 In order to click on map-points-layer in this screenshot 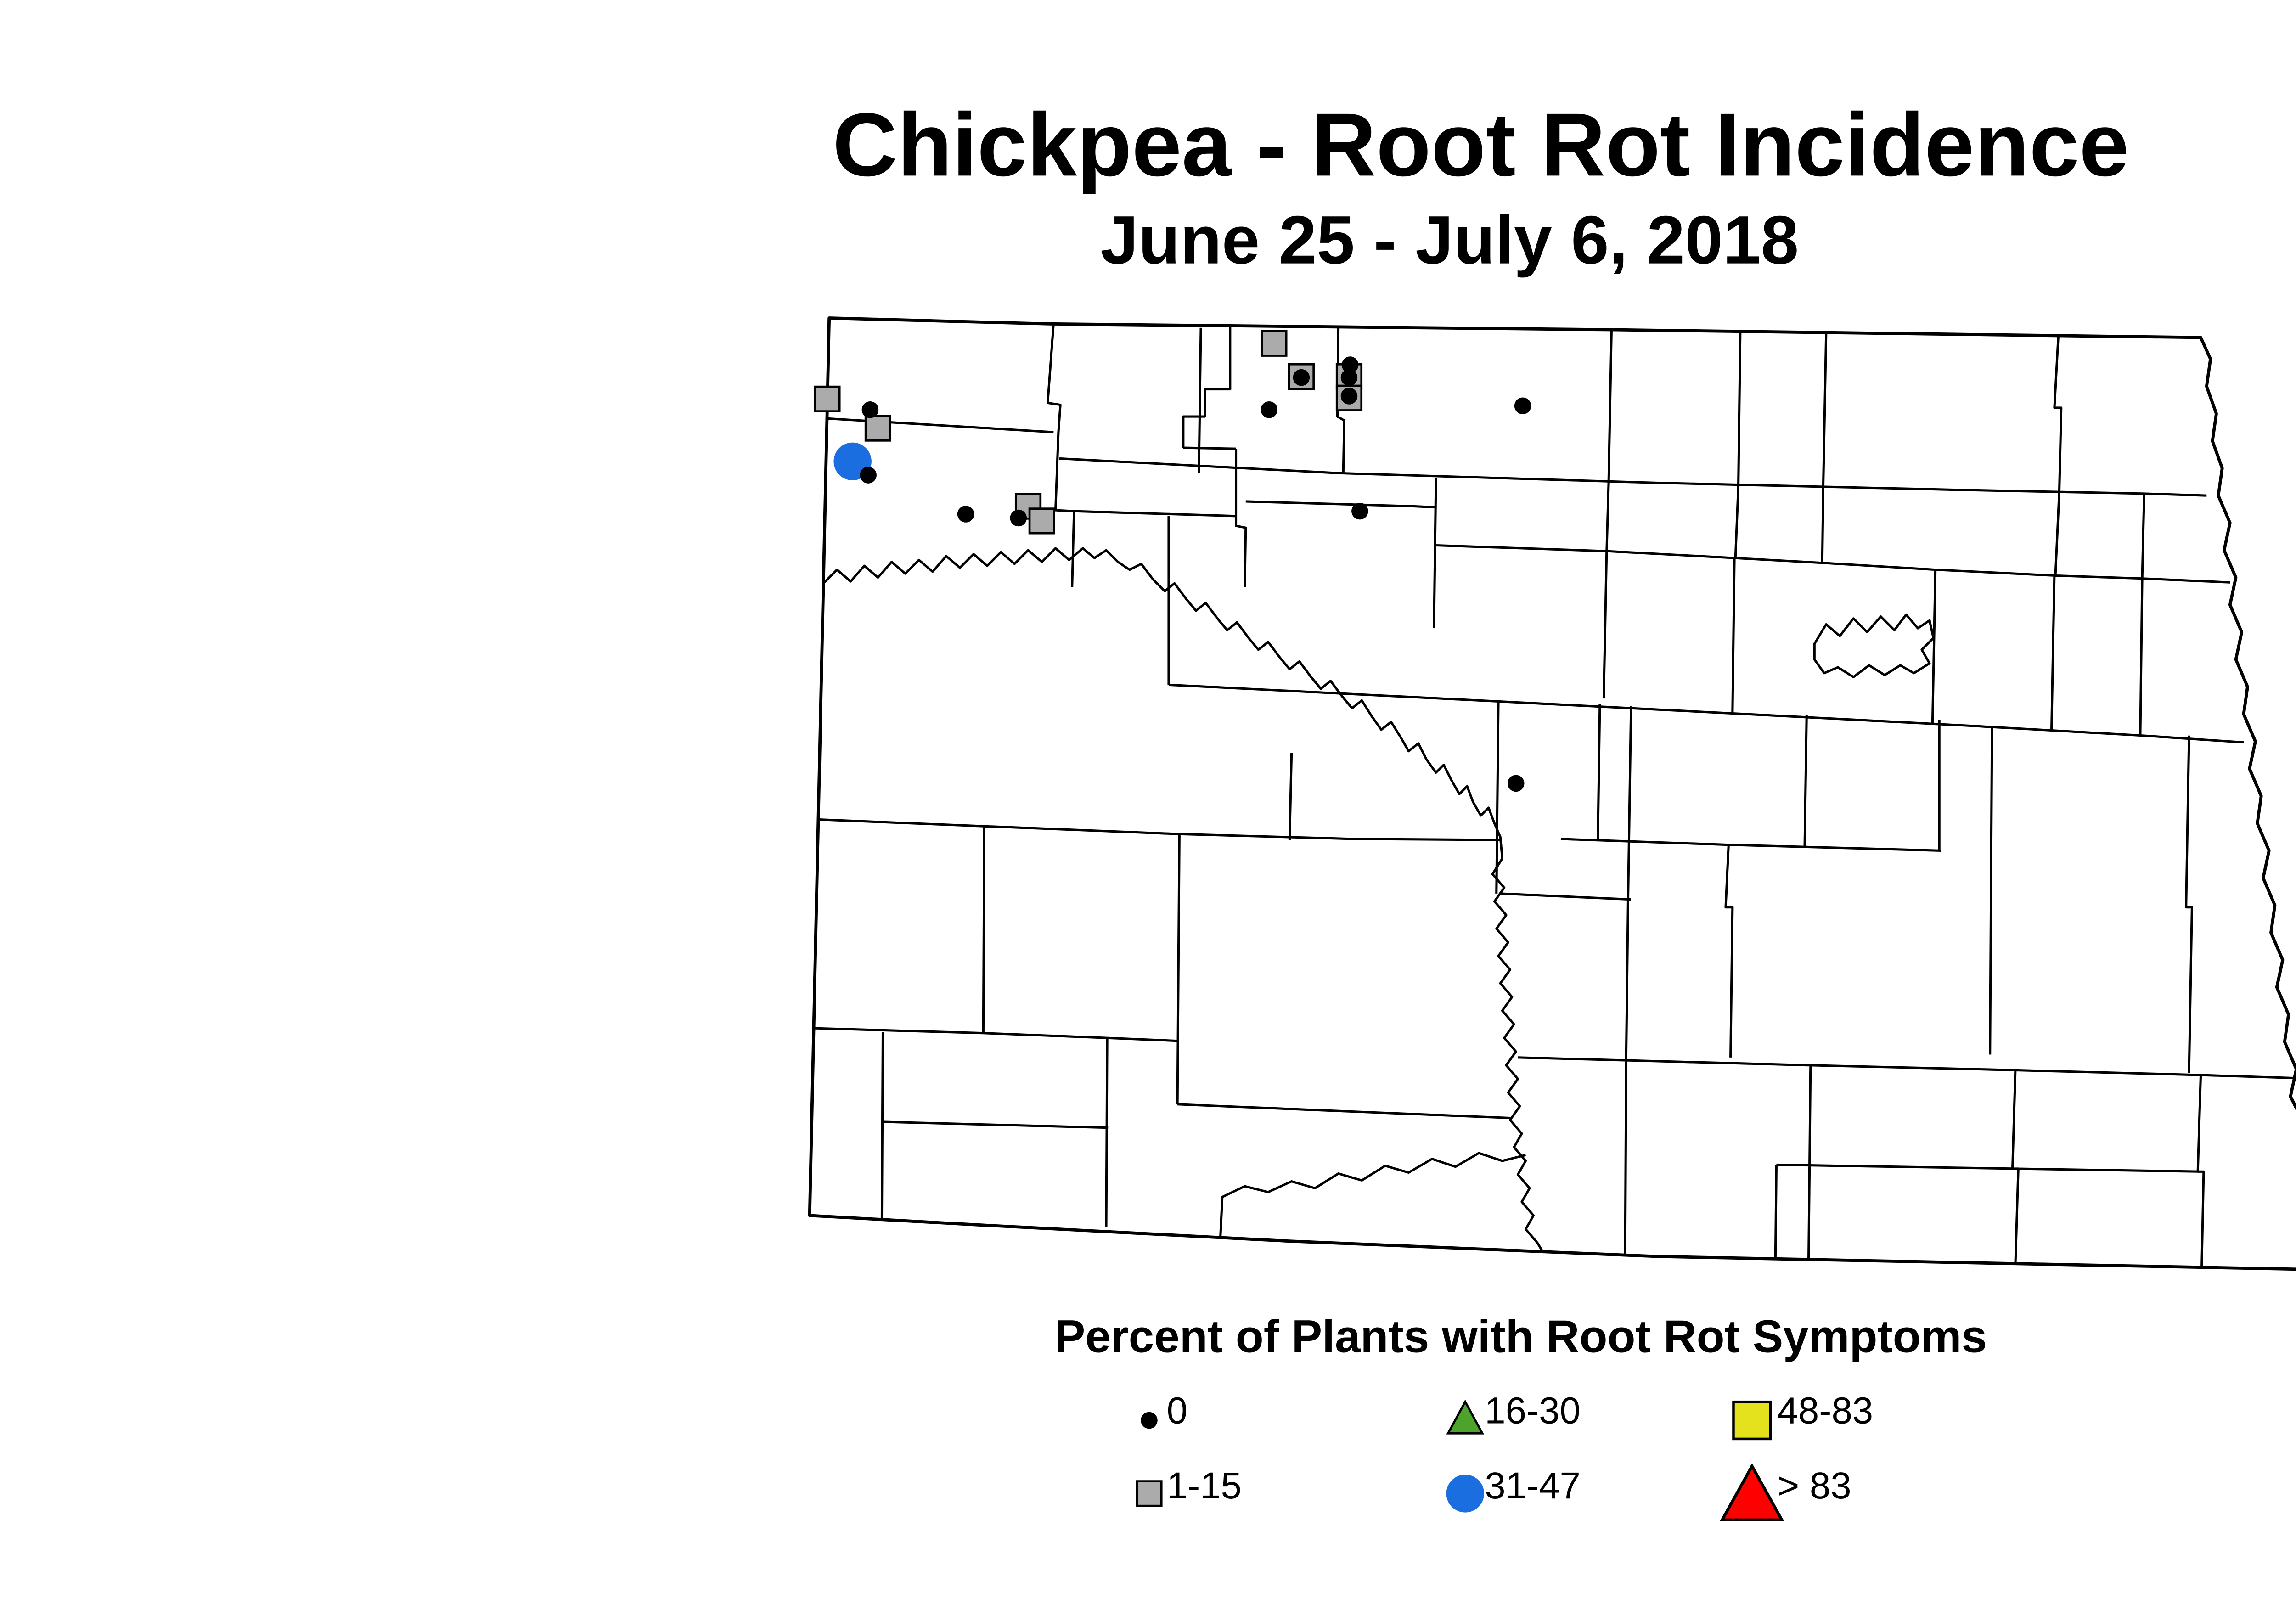, I will do `click(1172, 561)`.